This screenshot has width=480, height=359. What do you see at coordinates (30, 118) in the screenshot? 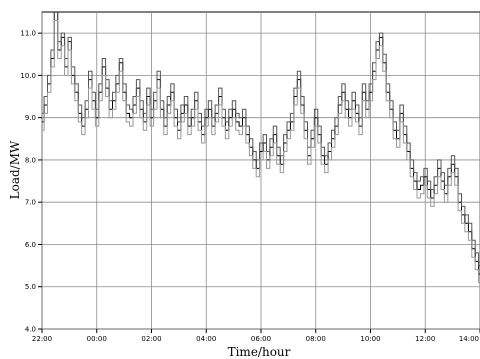
I see `y-tick-label: 9.0` at bounding box center [30, 118].